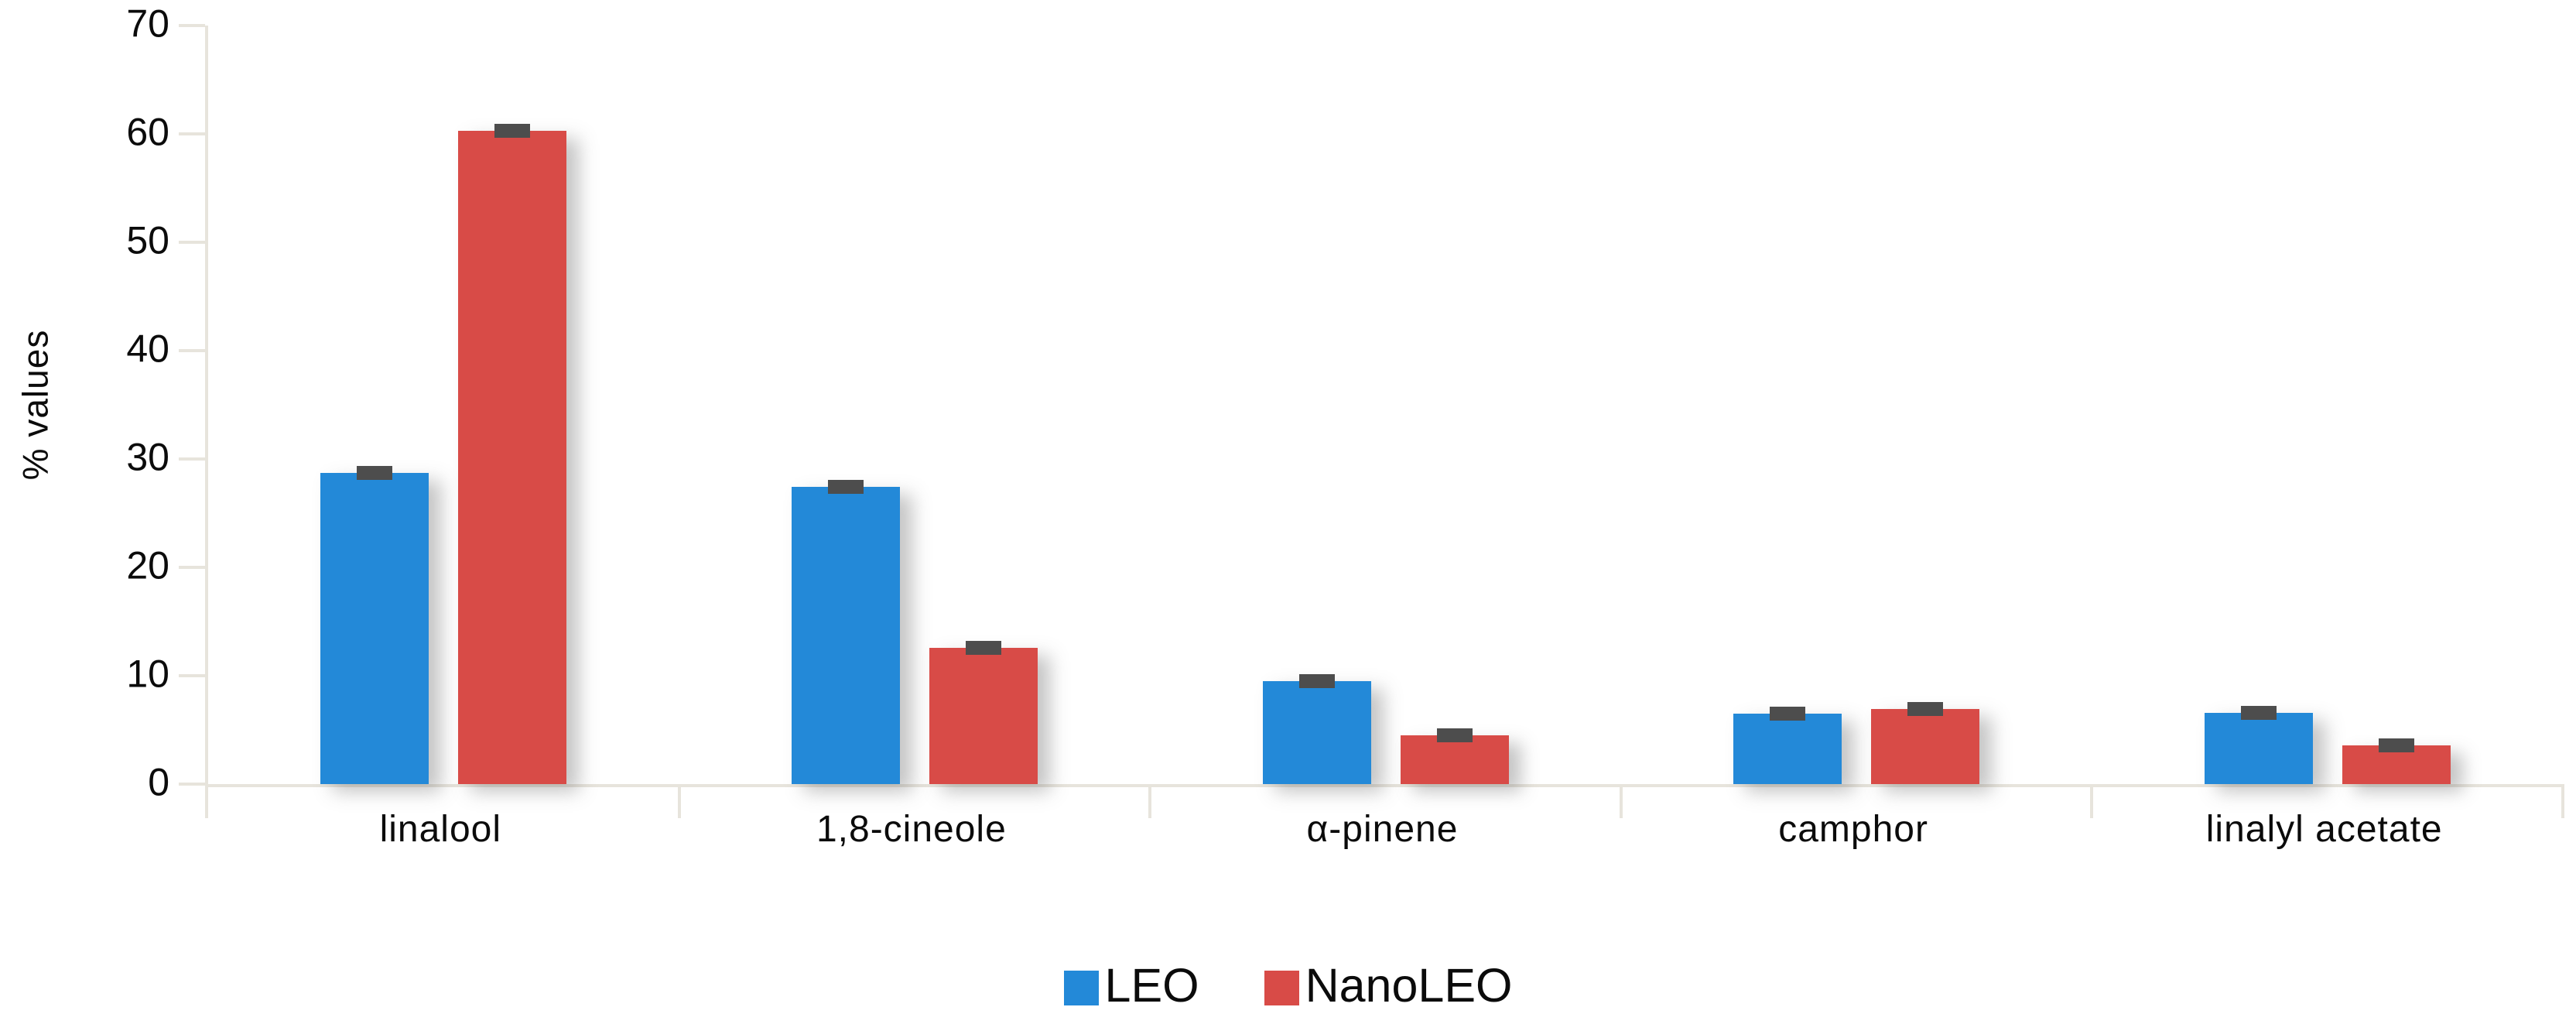 This screenshot has width=2576, height=1031. What do you see at coordinates (2324, 830) in the screenshot?
I see `x-tick-label-linalyl-acetate: linalyl acetate` at bounding box center [2324, 830].